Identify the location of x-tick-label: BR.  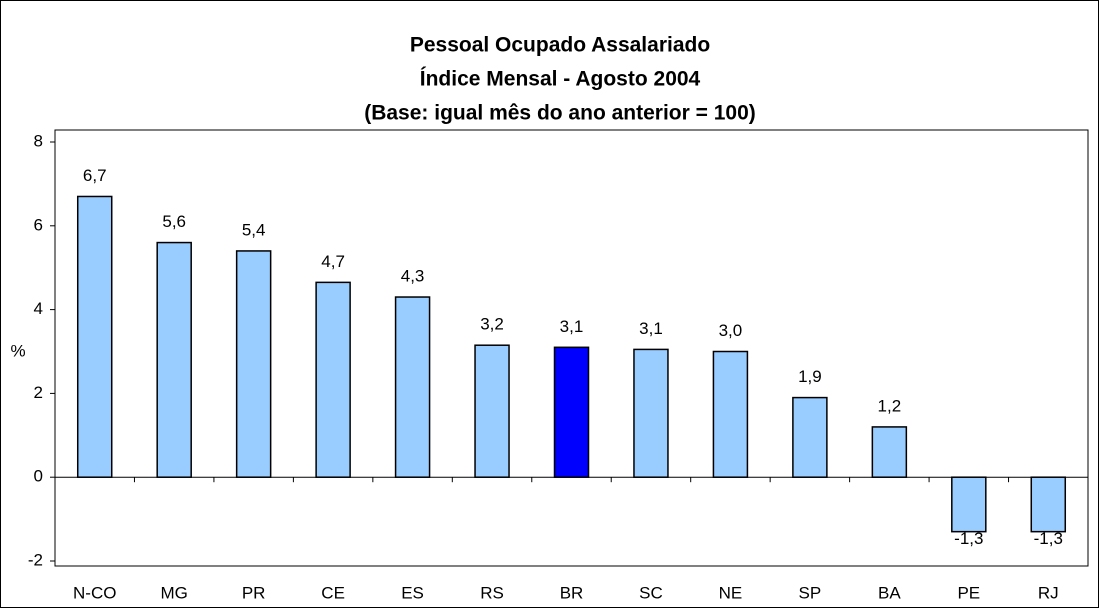
(572, 592).